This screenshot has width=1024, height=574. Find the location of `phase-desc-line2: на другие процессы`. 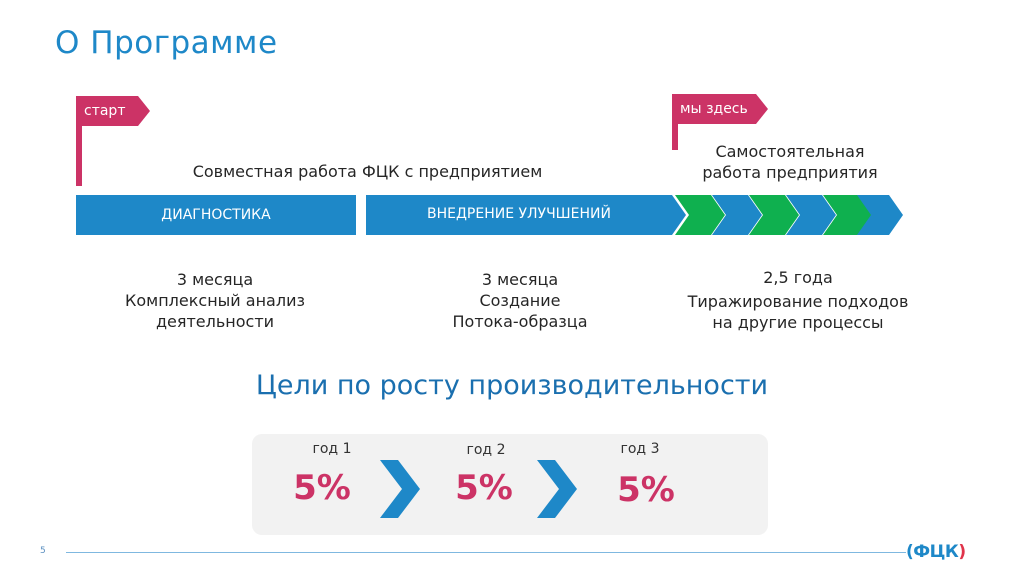

phase-desc-line2: на другие процессы is located at coordinates (798, 322).